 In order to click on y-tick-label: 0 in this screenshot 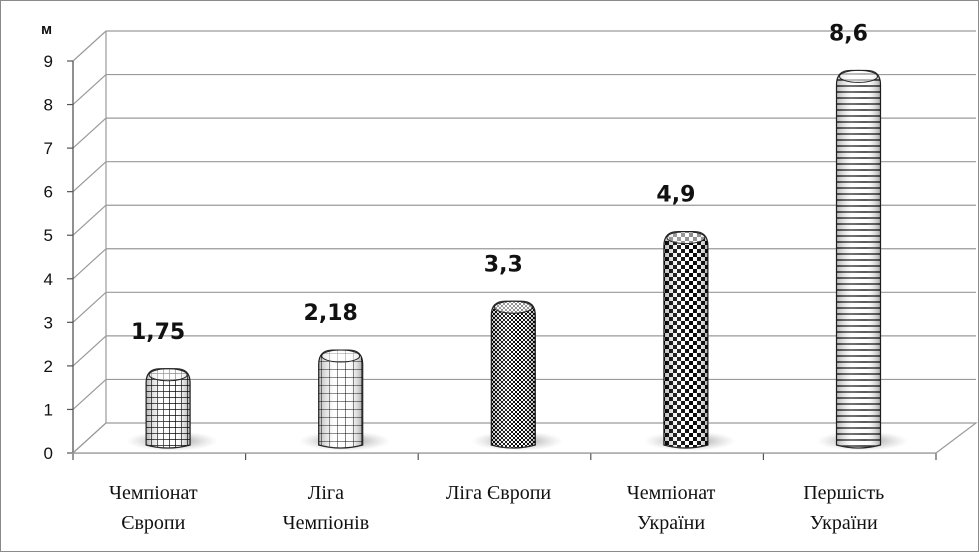, I will do `click(48, 453)`.